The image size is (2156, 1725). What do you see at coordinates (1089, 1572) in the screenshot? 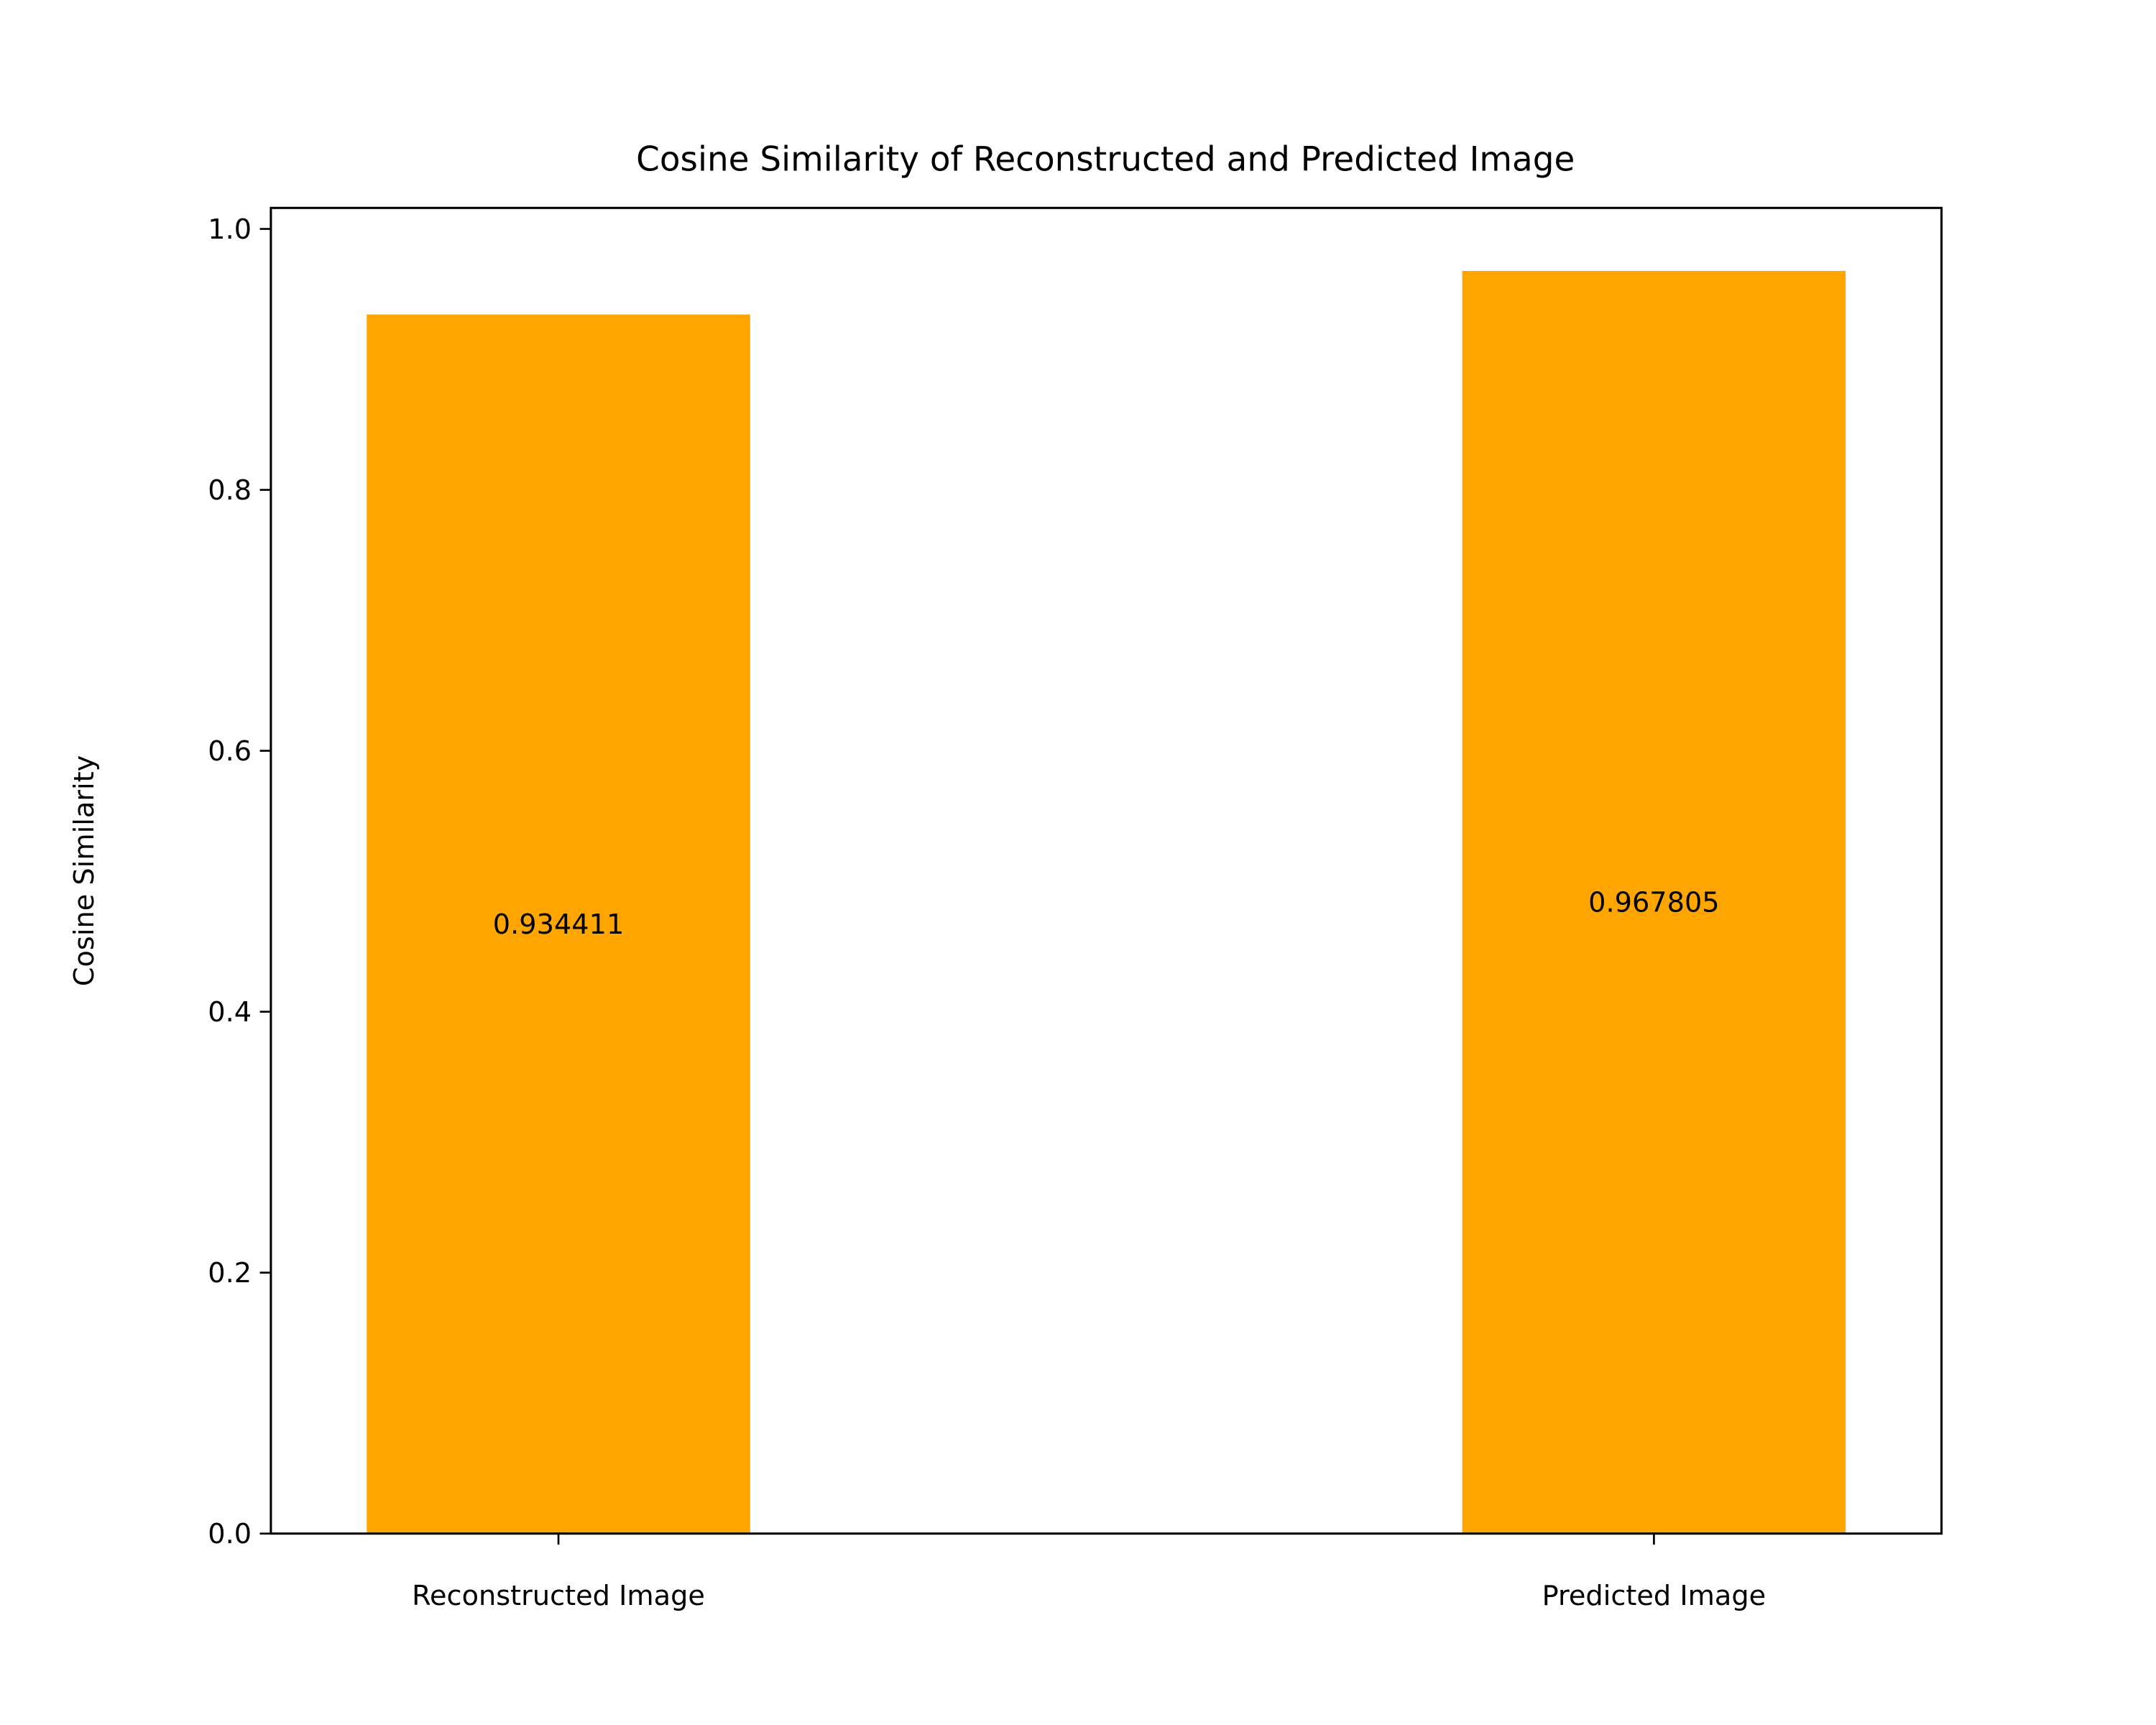
I see `x-axis: Reconstructed Image Predicted Image` at bounding box center [1089, 1572].